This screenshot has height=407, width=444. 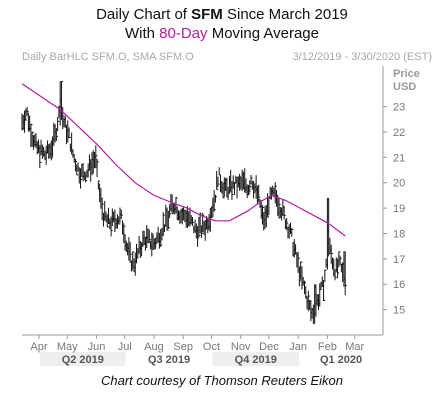 I want to click on x-tick-label: Dec, so click(x=269, y=347).